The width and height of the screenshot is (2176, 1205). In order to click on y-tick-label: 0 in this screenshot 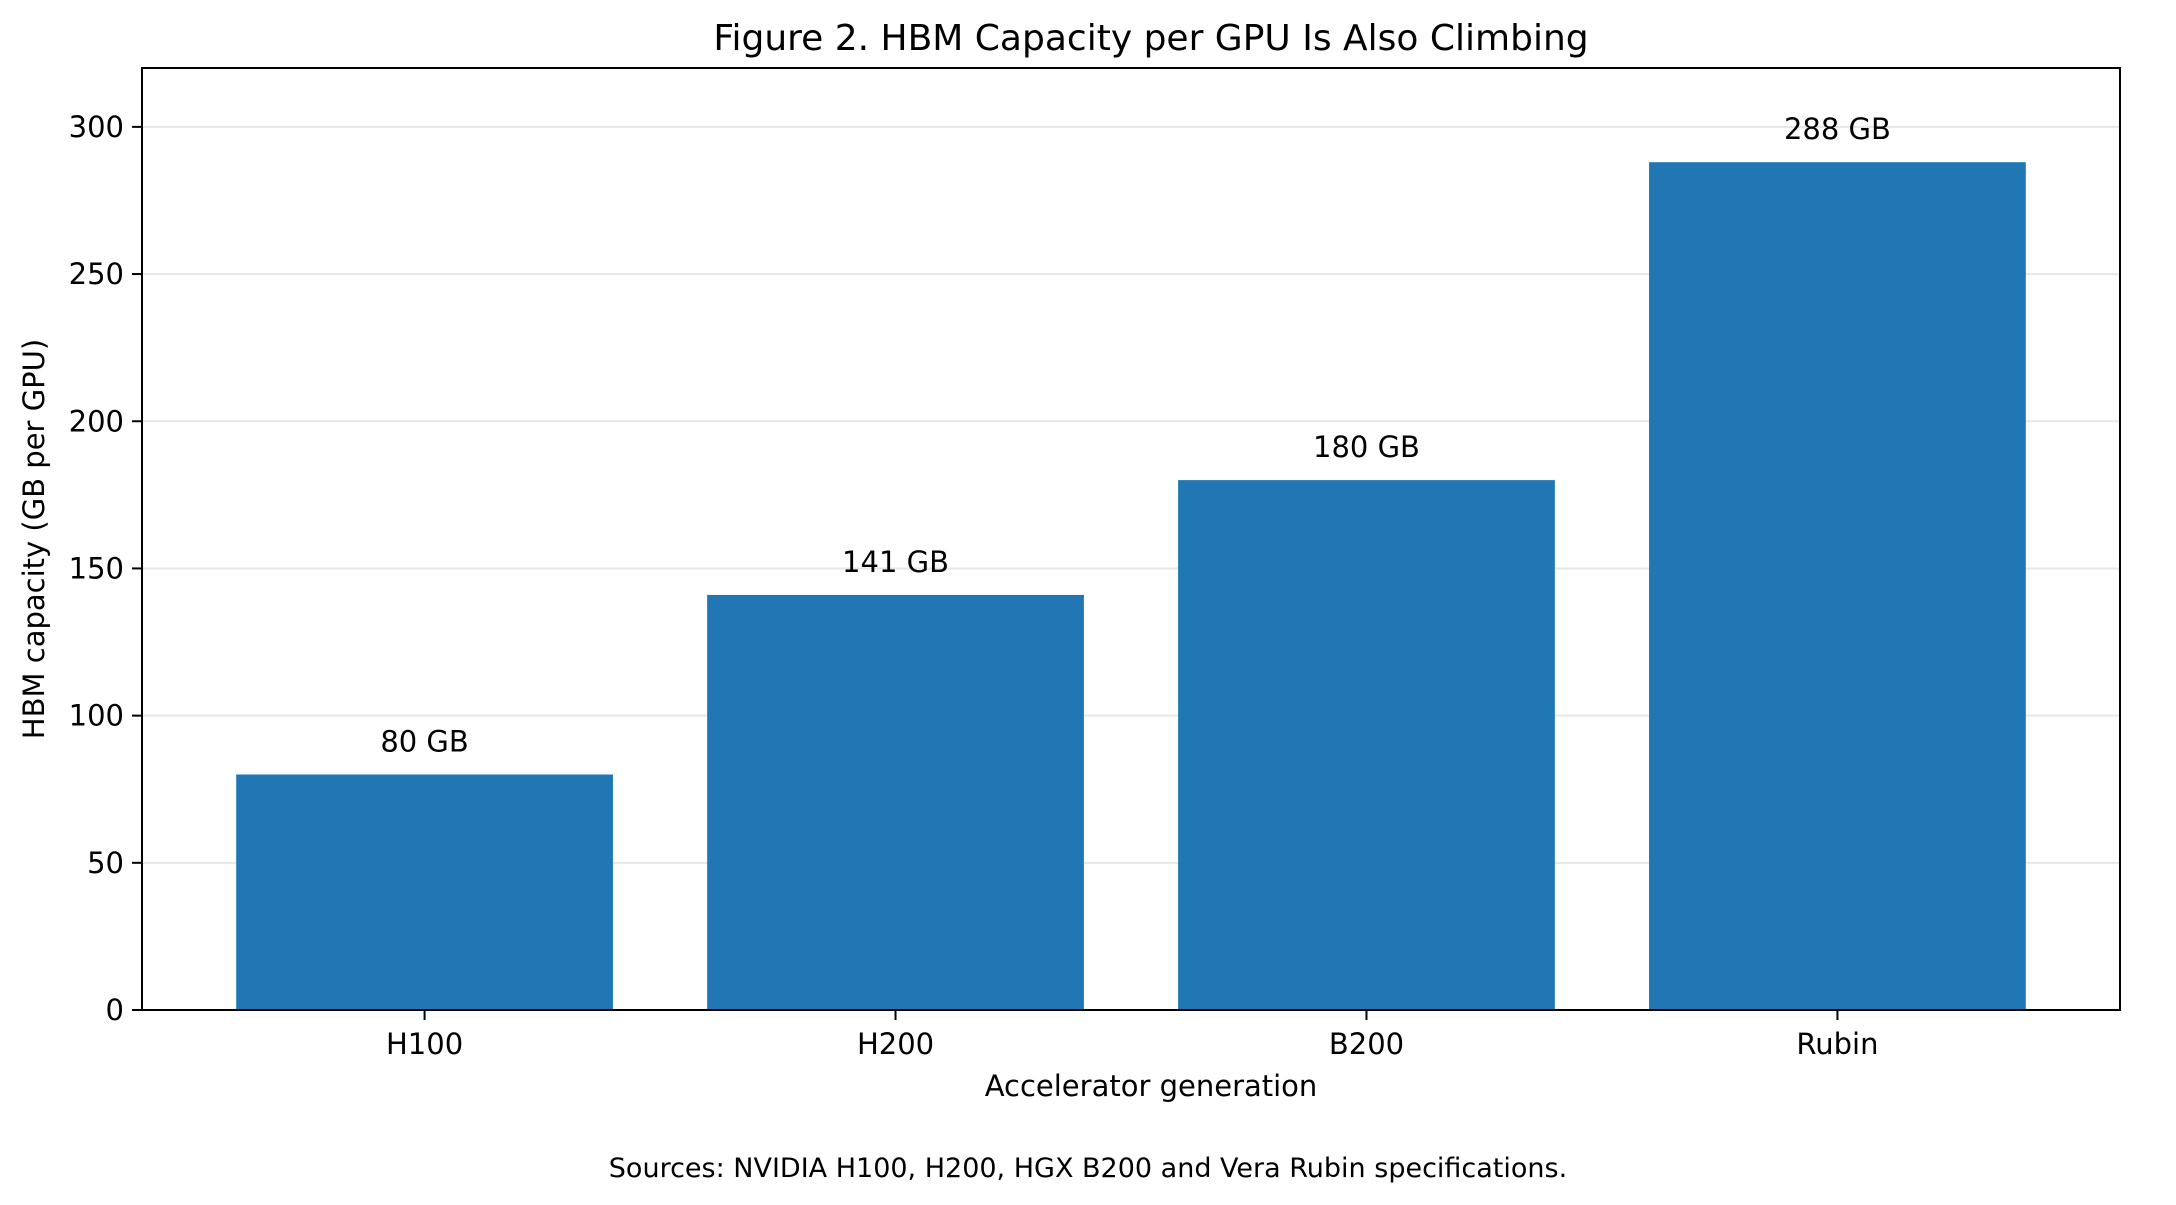, I will do `click(115, 1010)`.